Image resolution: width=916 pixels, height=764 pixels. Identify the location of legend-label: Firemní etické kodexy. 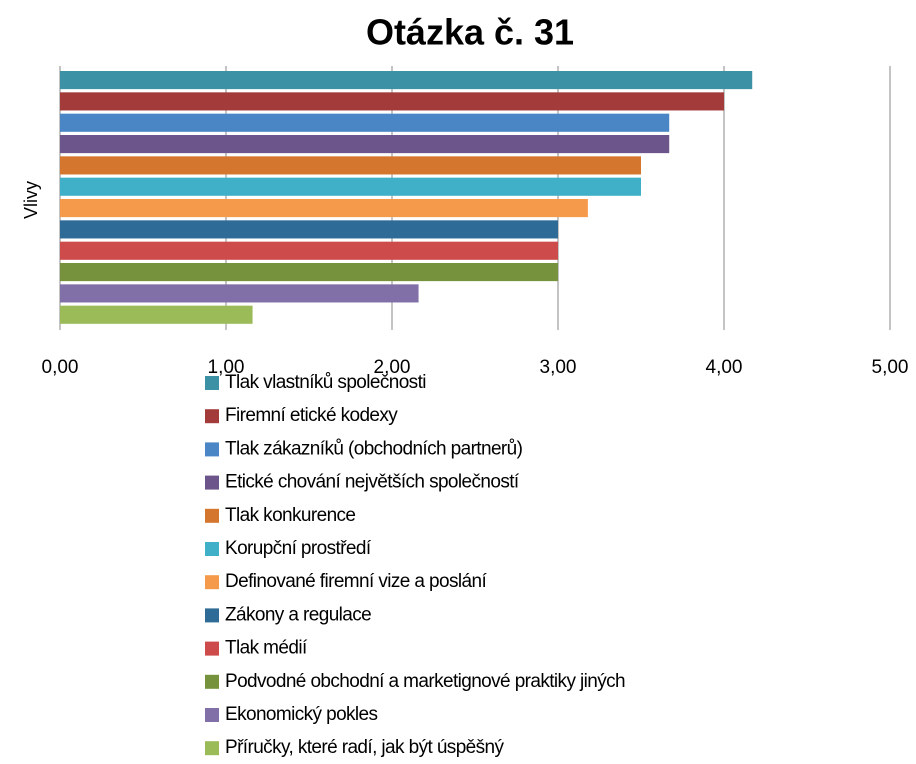
(311, 415).